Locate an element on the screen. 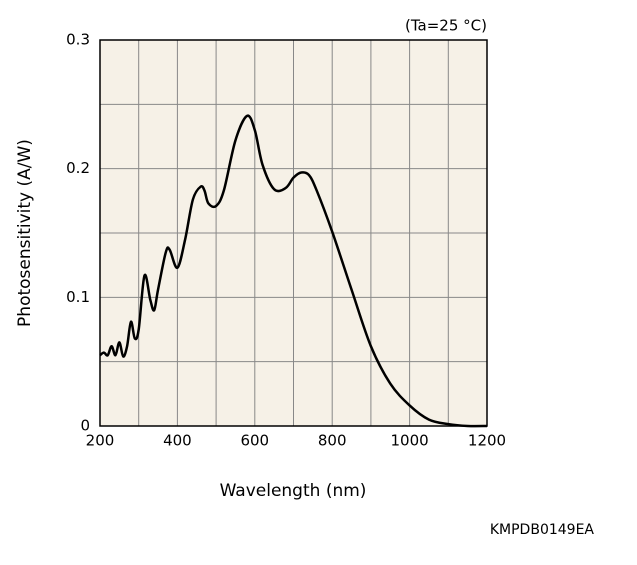 Image resolution: width=637 pixels, height=565 pixels. x-tick-label: 400 is located at coordinates (177, 441).